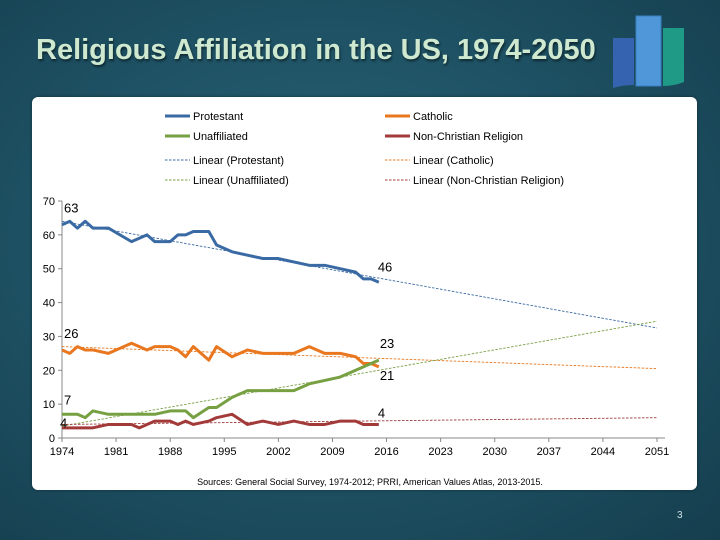 The width and height of the screenshot is (720, 540). What do you see at coordinates (387, 343) in the screenshot?
I see `data-label: 23` at bounding box center [387, 343].